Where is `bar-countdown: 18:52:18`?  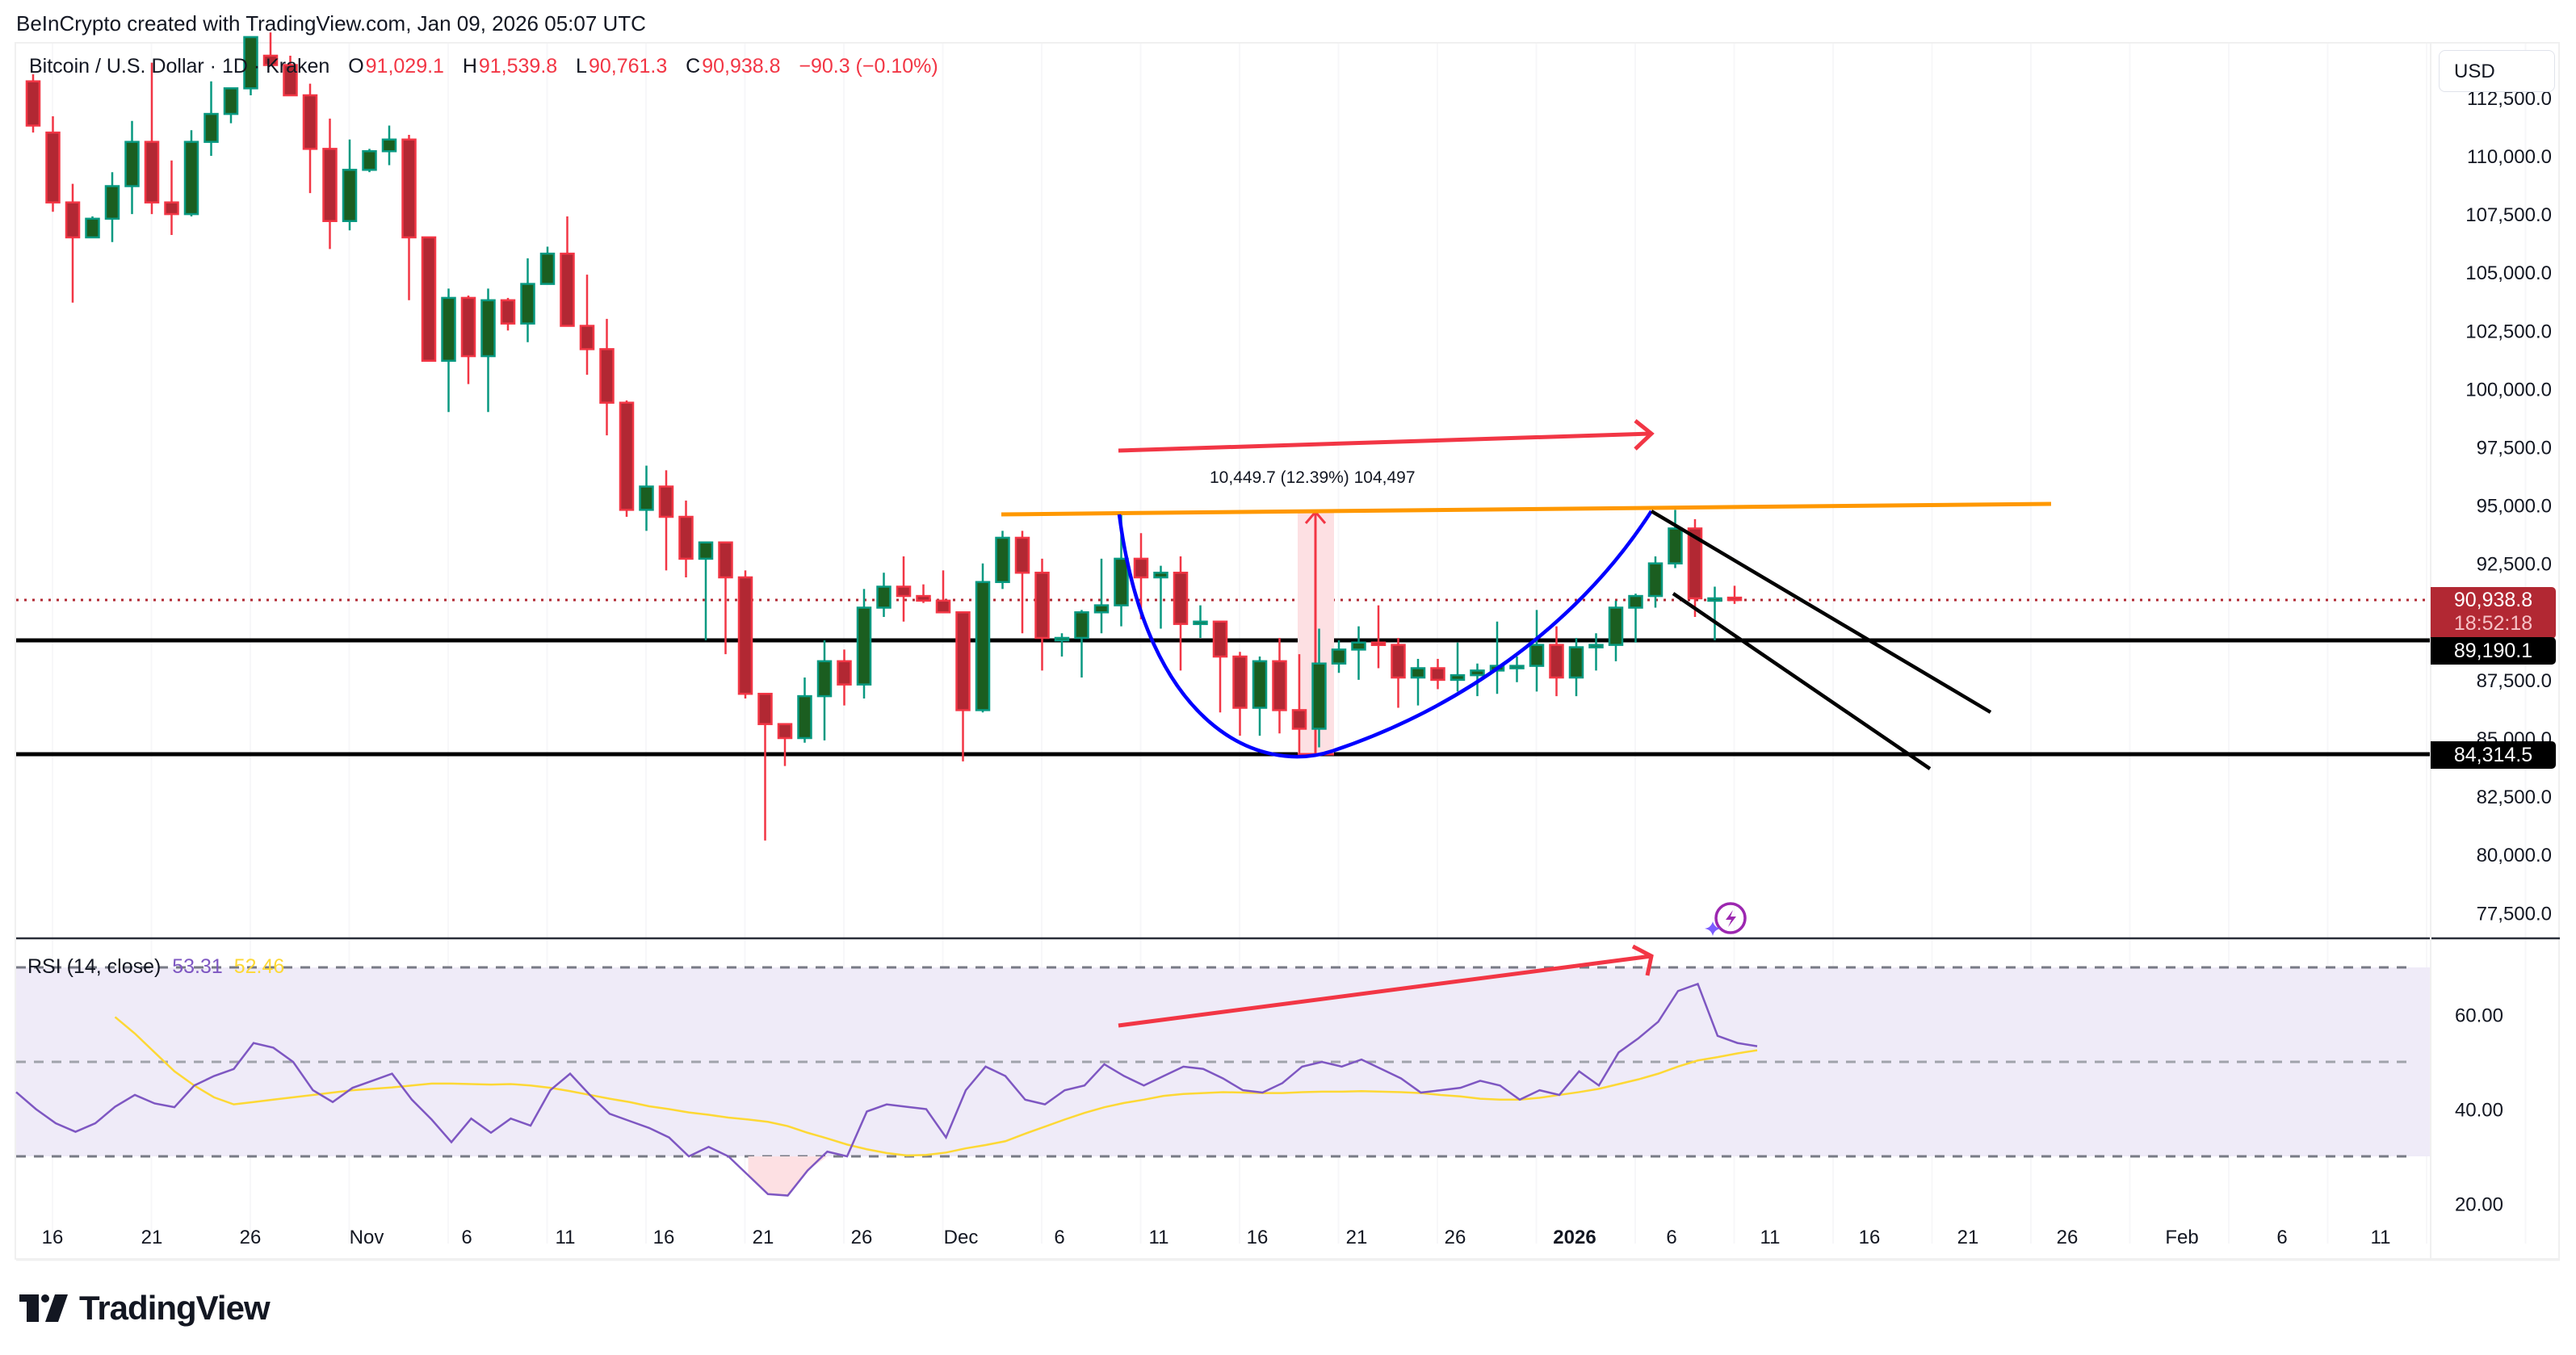
bar-countdown: 18:52:18 is located at coordinates (2493, 623).